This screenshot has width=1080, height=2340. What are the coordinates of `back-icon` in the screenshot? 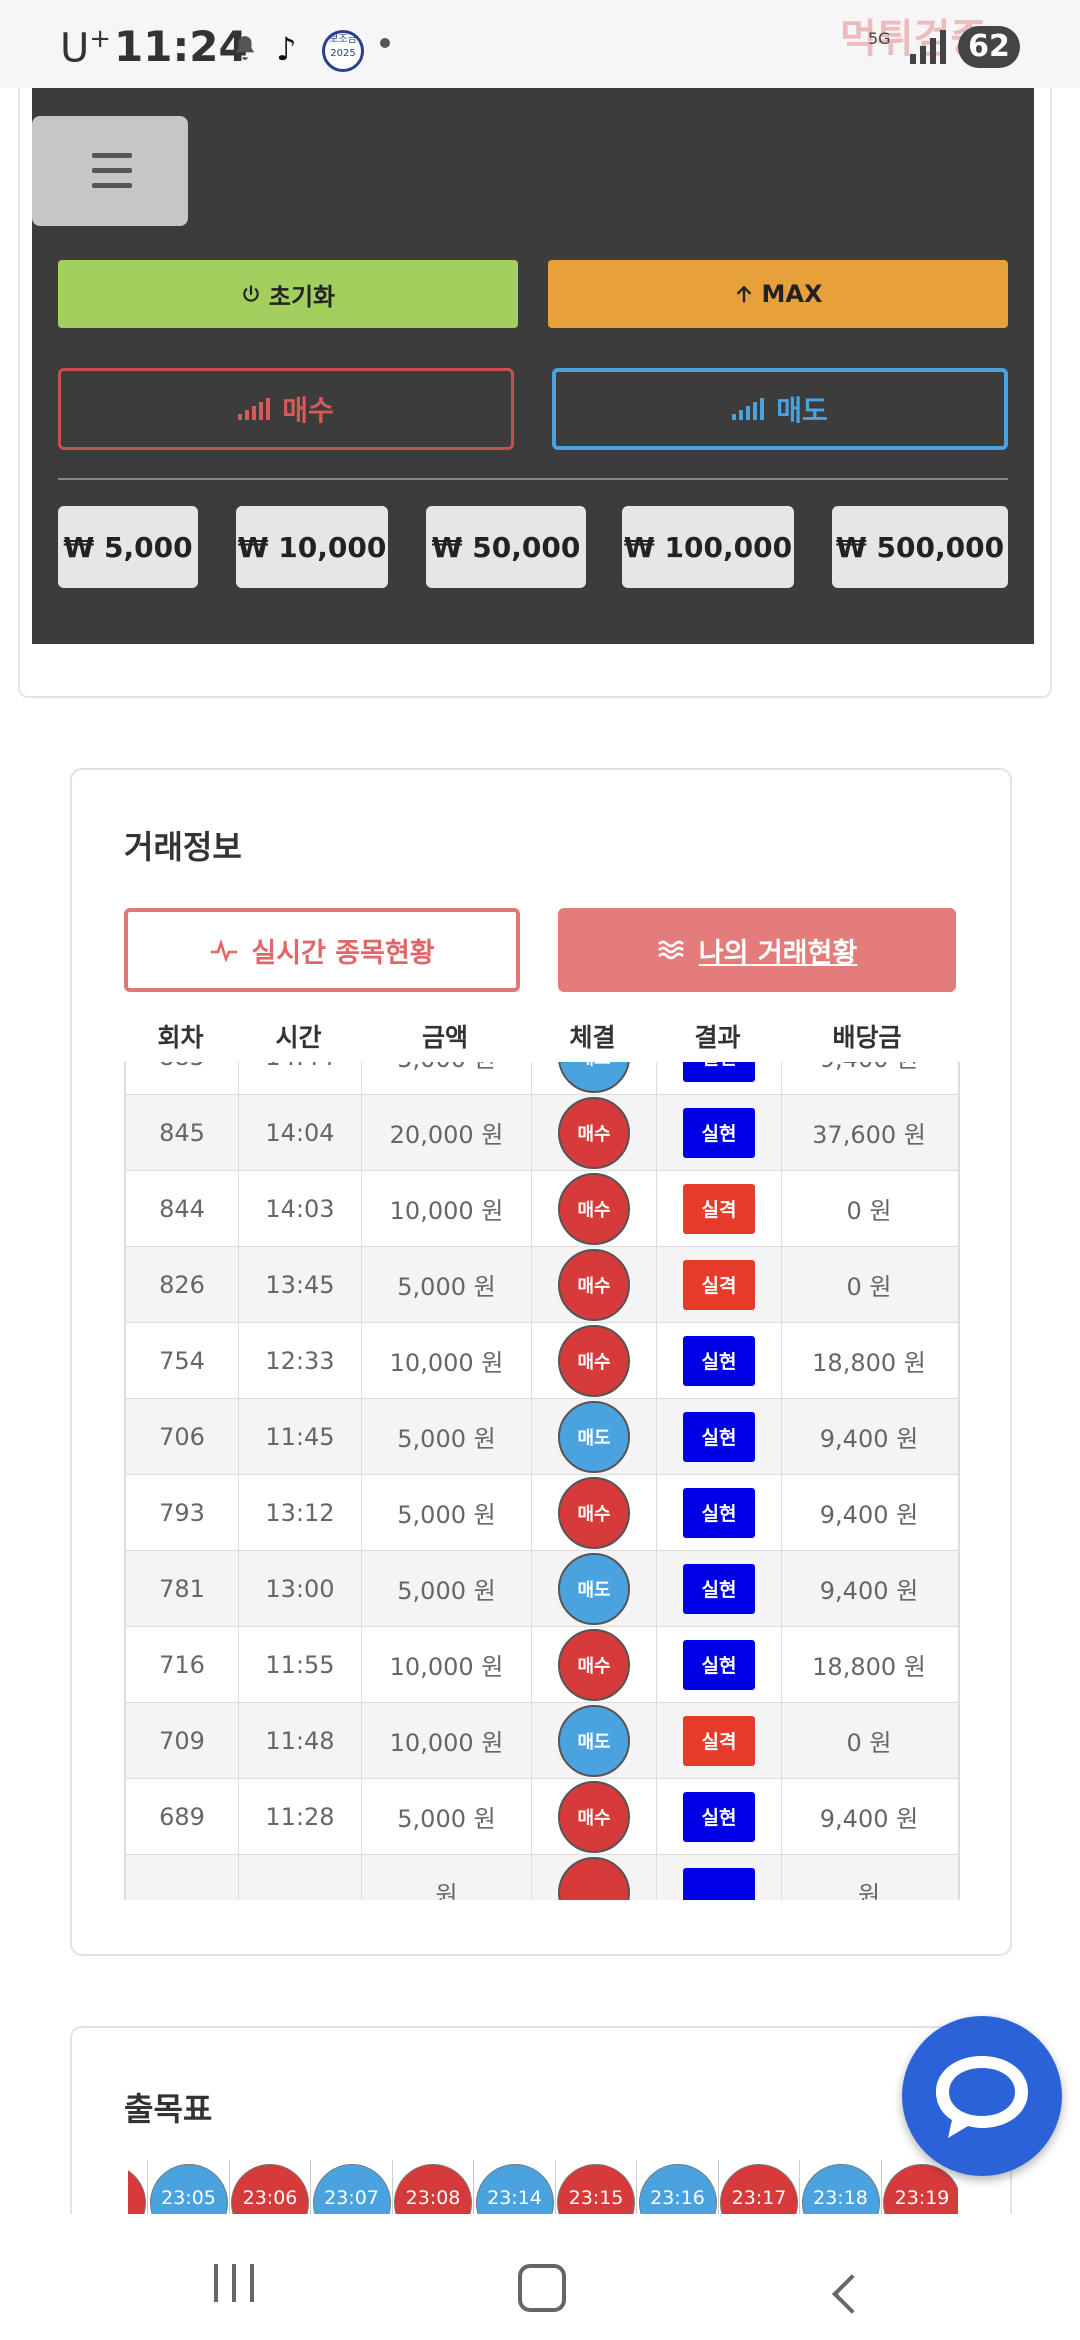 It's located at (852, 2294).